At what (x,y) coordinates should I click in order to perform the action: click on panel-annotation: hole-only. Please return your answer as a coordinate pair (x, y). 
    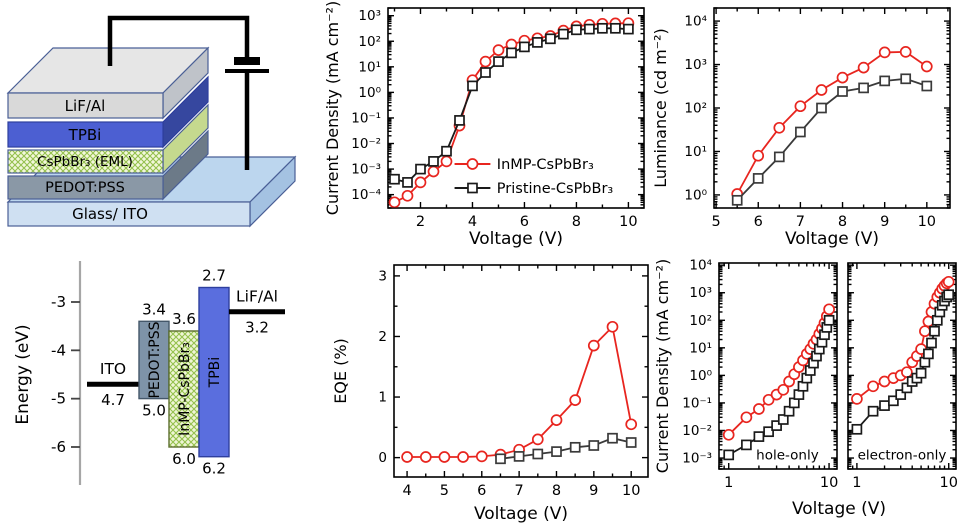
    Looking at the image, I should click on (787, 456).